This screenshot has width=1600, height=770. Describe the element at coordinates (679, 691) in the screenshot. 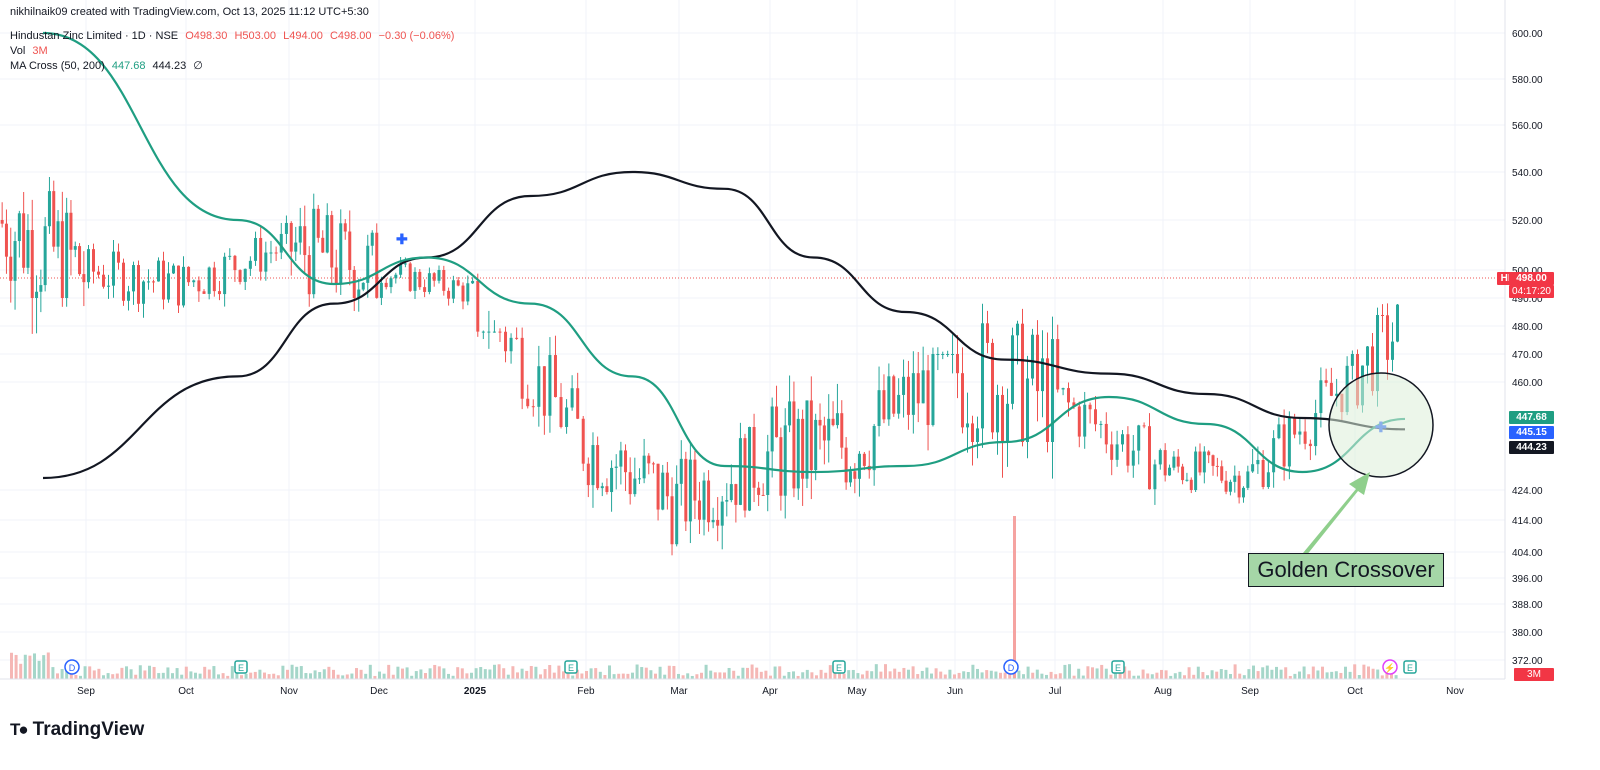

I see `time-tick-label: Mar` at that location.